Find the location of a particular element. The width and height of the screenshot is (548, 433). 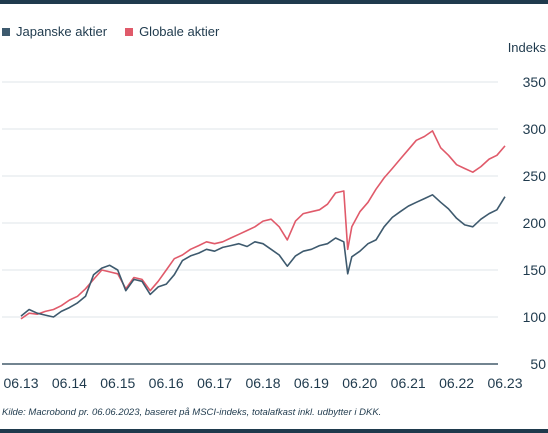

legend-item-japan: Japanske aktier is located at coordinates (54, 31).